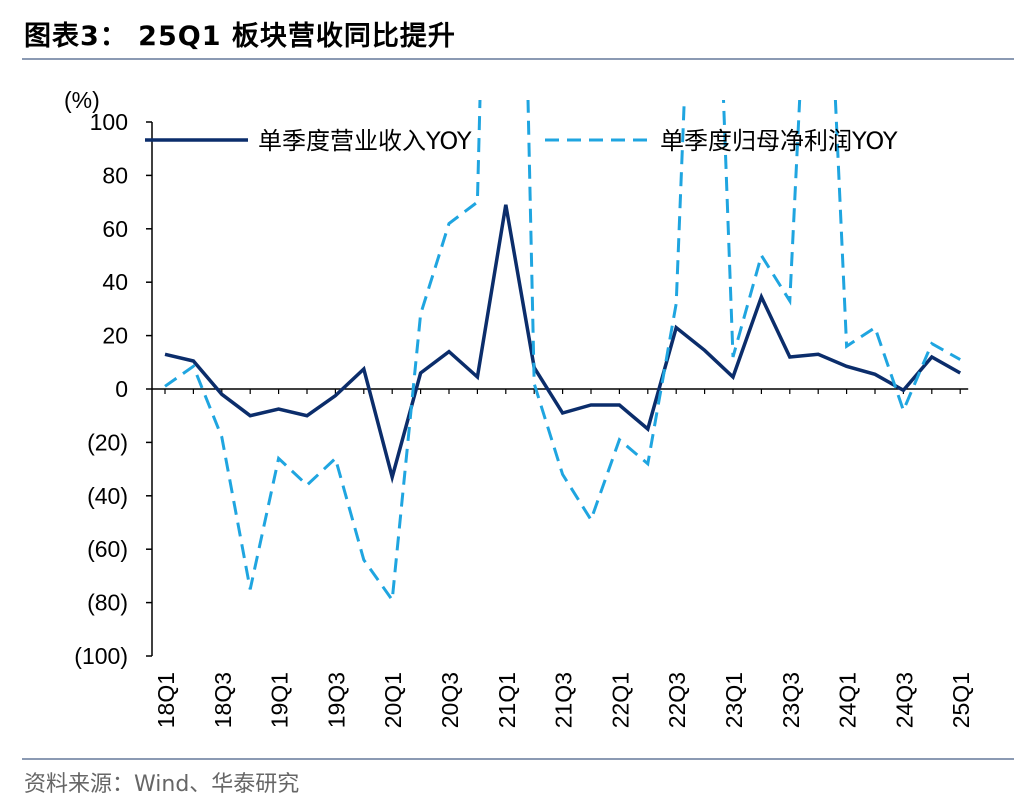  What do you see at coordinates (121, 389) in the screenshot?
I see `y-tick-label: 0` at bounding box center [121, 389].